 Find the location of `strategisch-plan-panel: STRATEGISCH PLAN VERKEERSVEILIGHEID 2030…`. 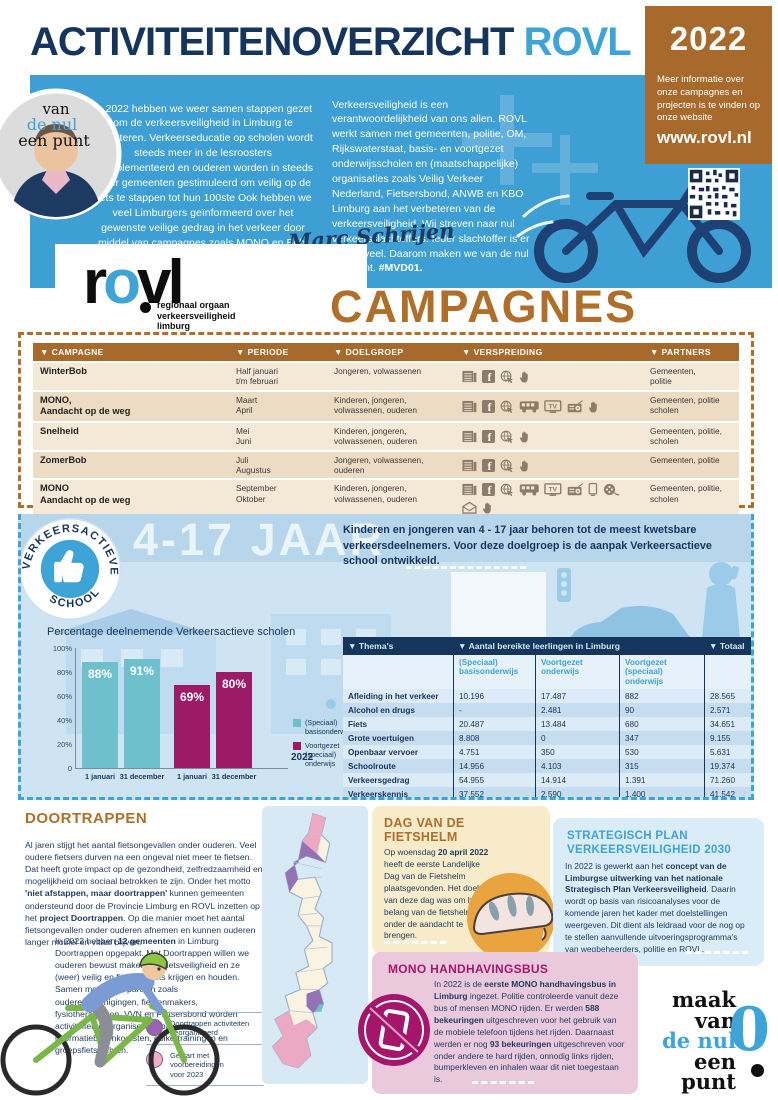

strategisch-plan-panel: STRATEGISCH PLAN VERKEERSVEILIGHEID 2030… is located at coordinates (658, 892).